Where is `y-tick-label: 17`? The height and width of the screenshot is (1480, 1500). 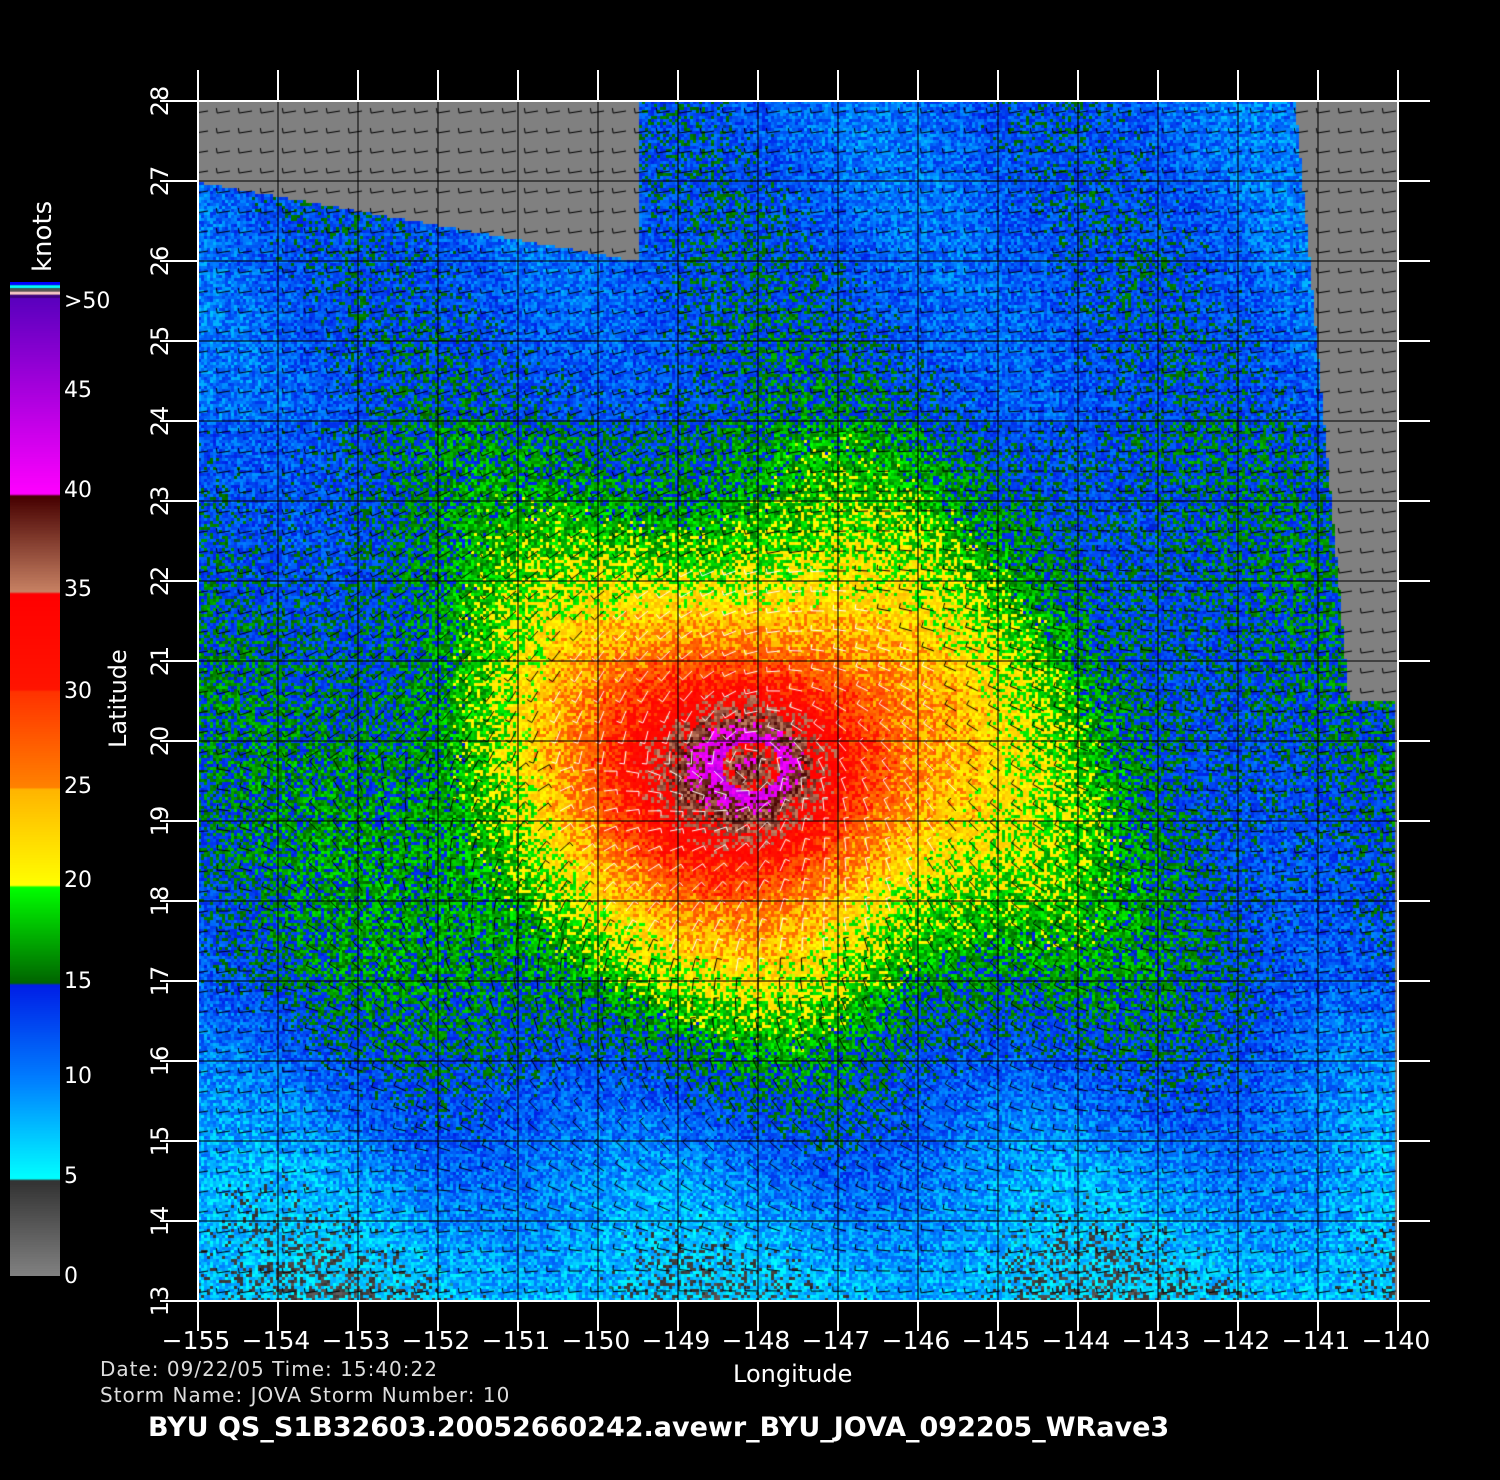 y-tick-label: 17 is located at coordinates (160, 981).